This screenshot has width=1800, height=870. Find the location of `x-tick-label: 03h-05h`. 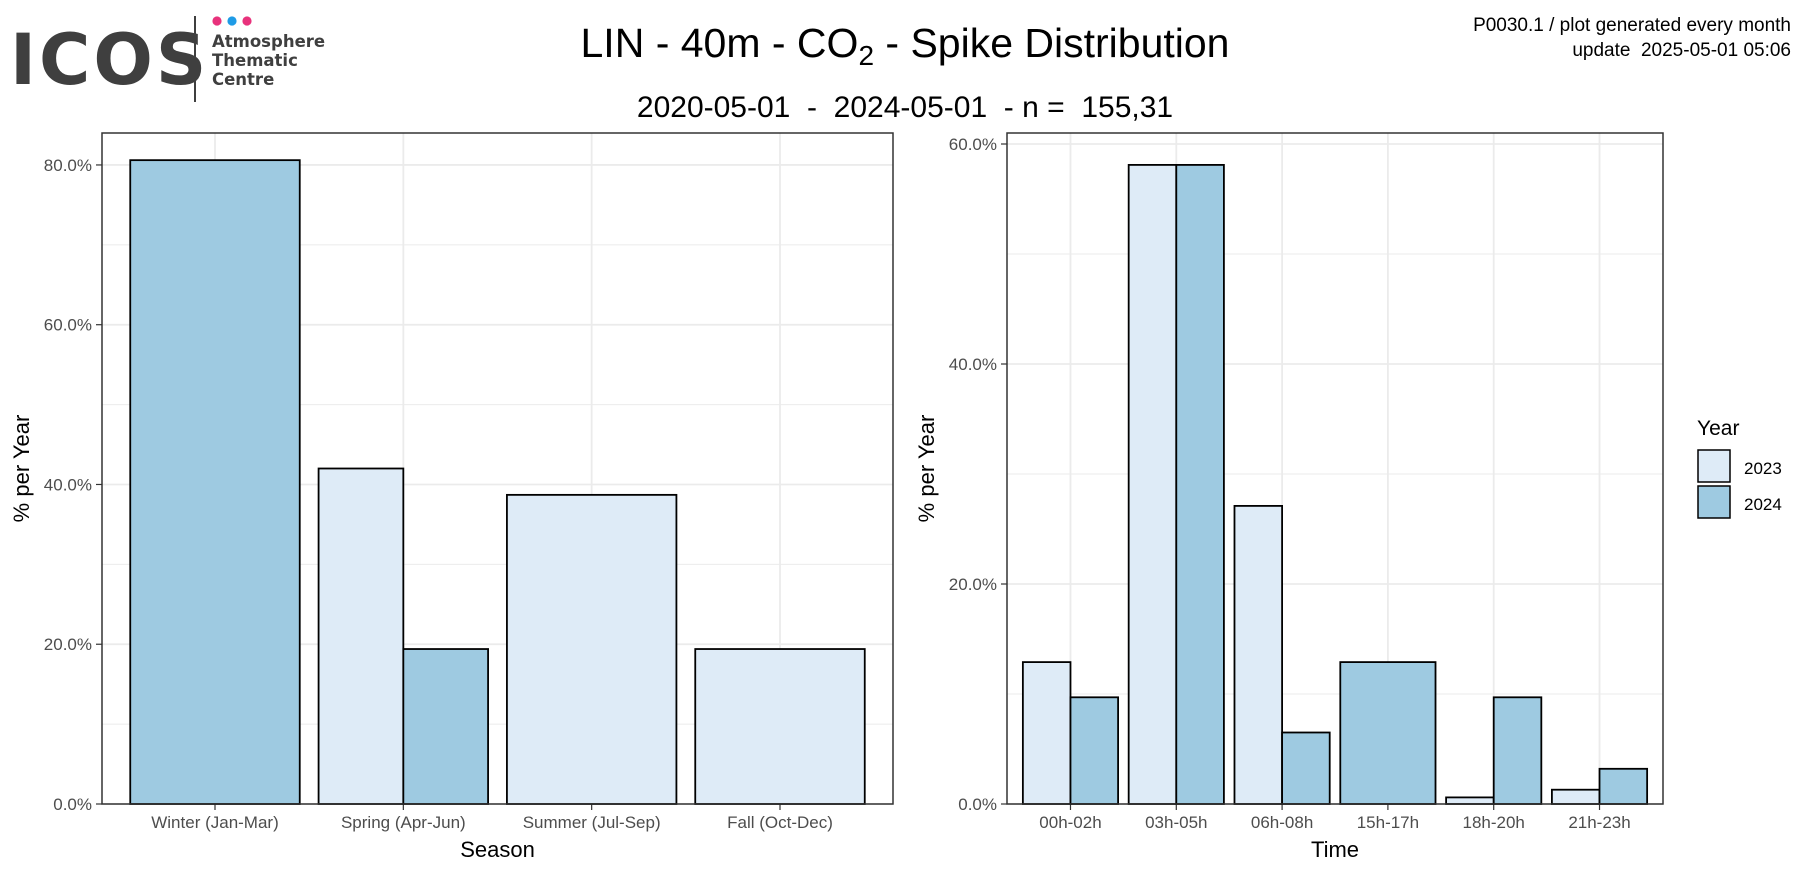

x-tick-label: 03h-05h is located at coordinates (1176, 822).